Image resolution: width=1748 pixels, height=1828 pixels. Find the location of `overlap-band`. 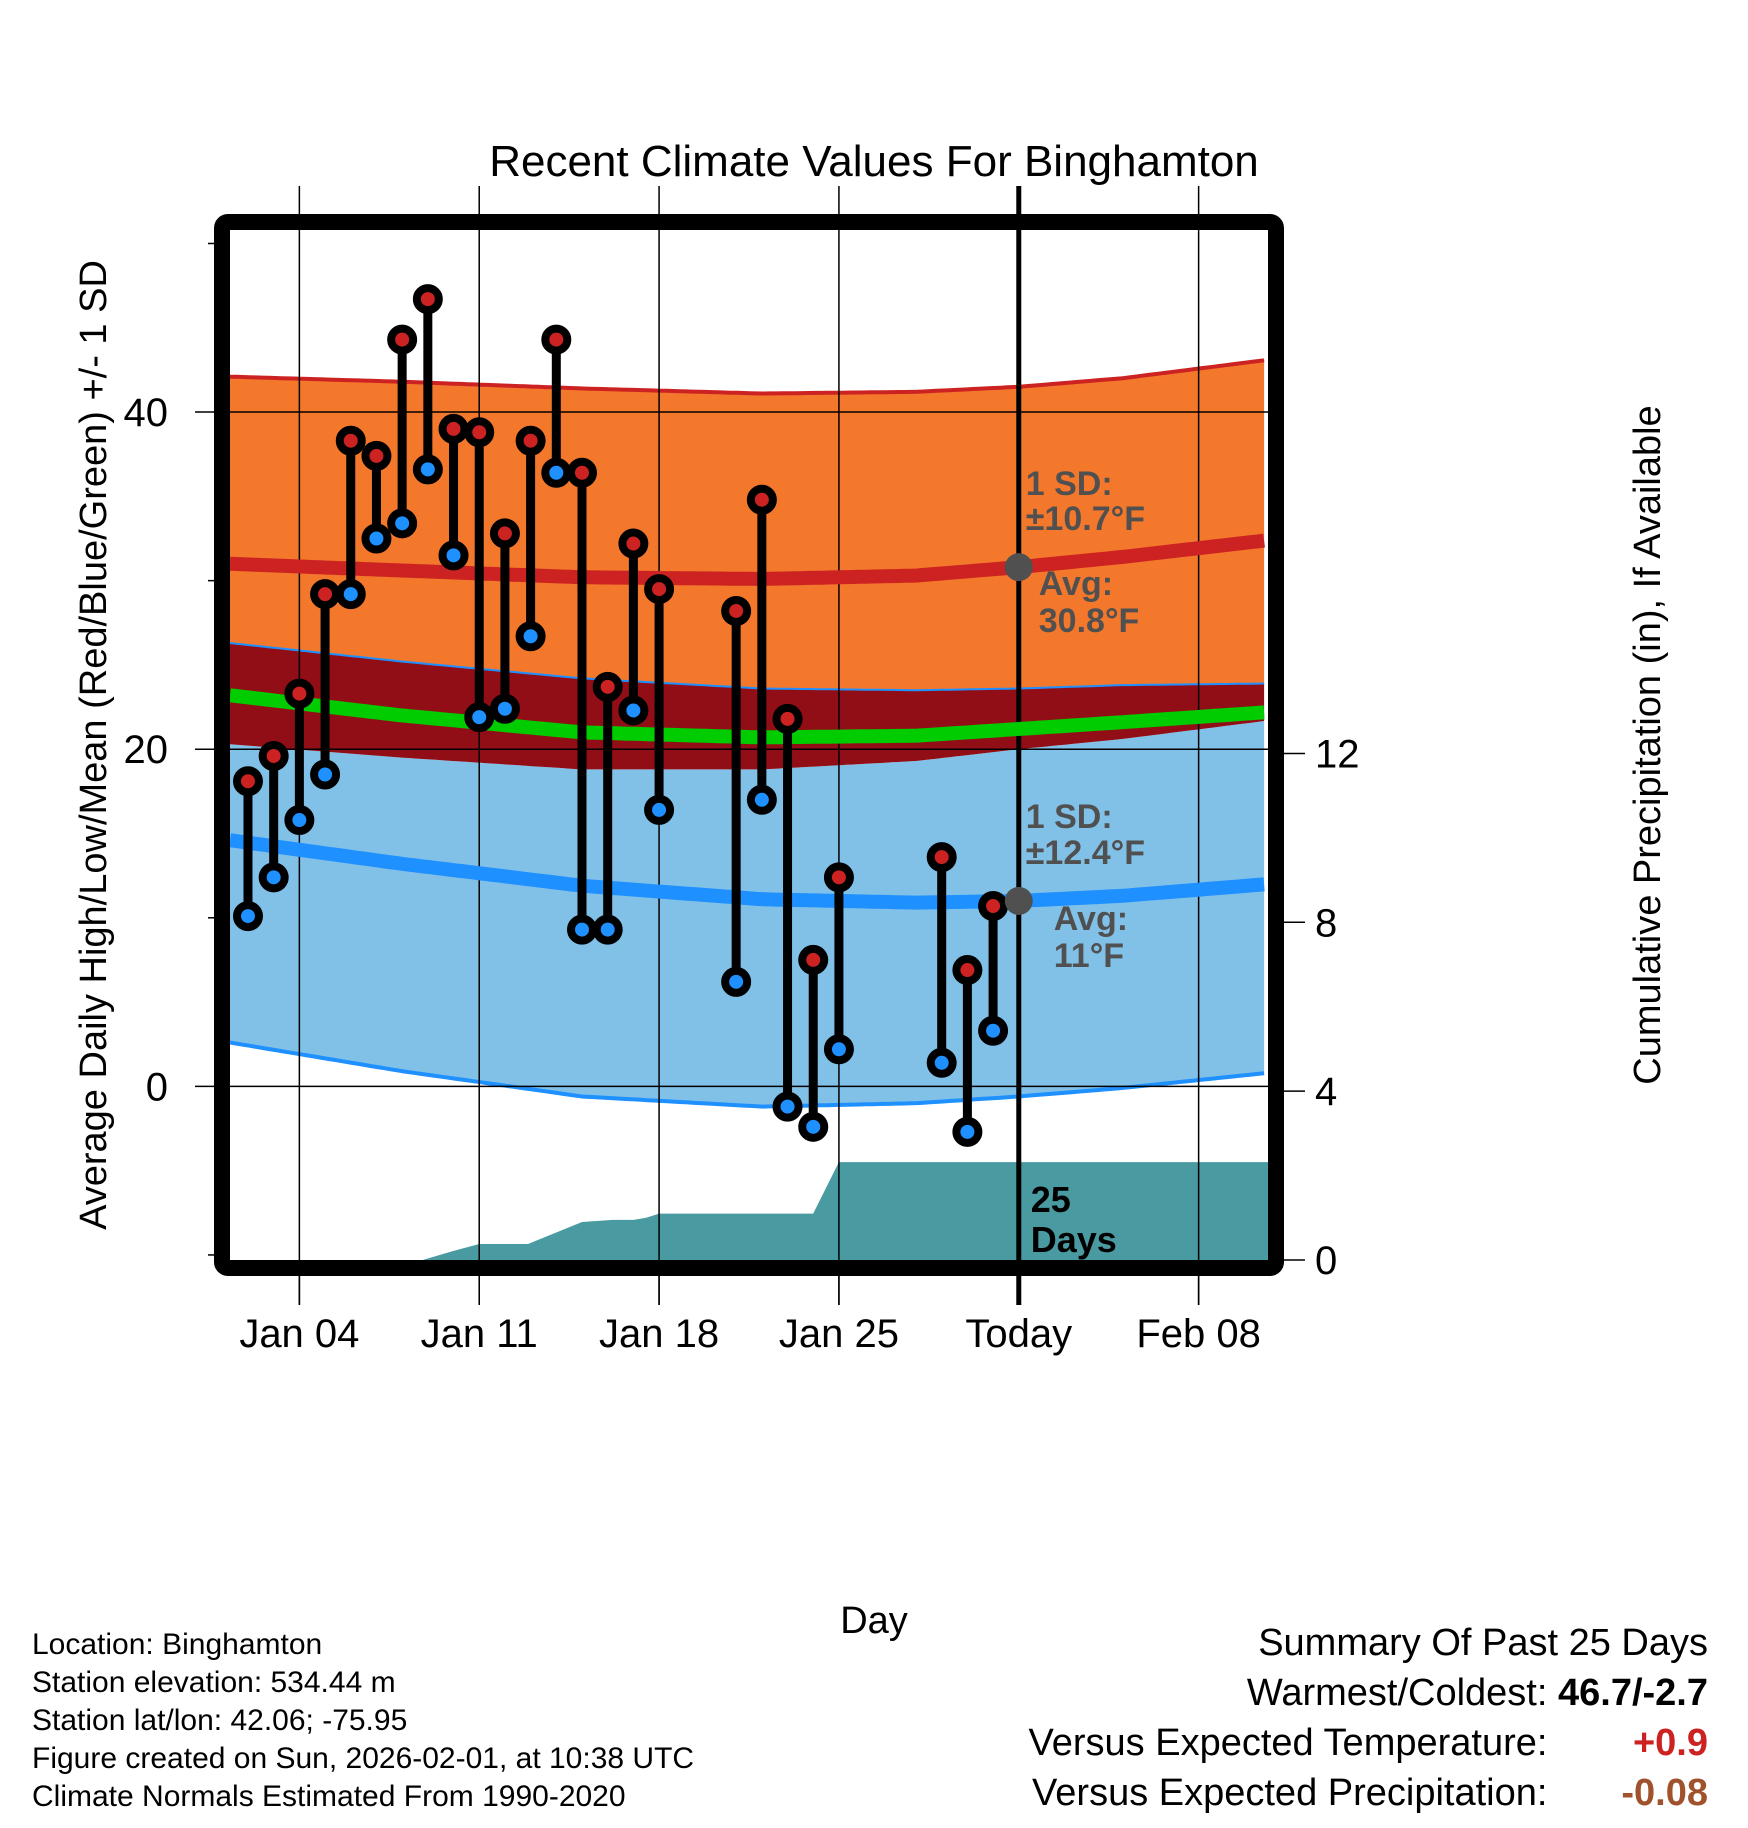

overlap-band is located at coordinates (747, 706).